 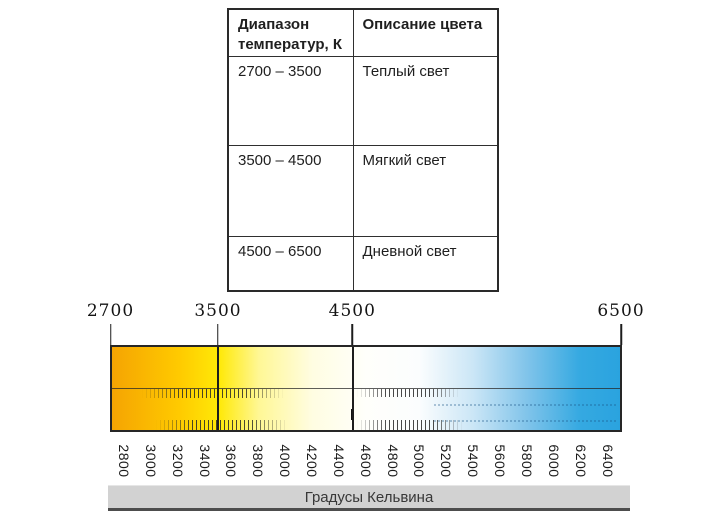 What do you see at coordinates (365, 461) in the screenshot?
I see `scale-bottom-label: 4600` at bounding box center [365, 461].